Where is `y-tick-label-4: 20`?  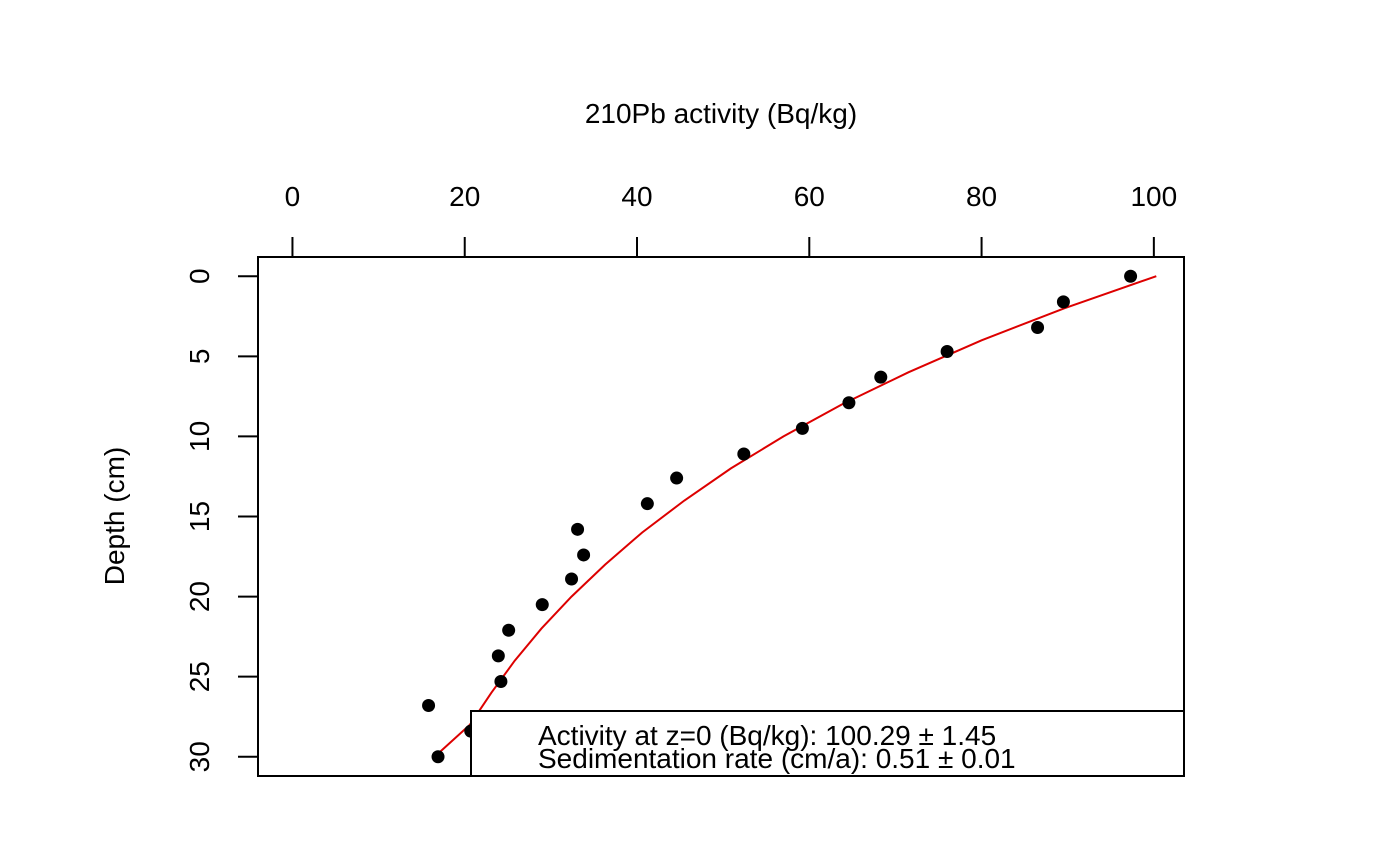 y-tick-label-4: 20 is located at coordinates (199, 596).